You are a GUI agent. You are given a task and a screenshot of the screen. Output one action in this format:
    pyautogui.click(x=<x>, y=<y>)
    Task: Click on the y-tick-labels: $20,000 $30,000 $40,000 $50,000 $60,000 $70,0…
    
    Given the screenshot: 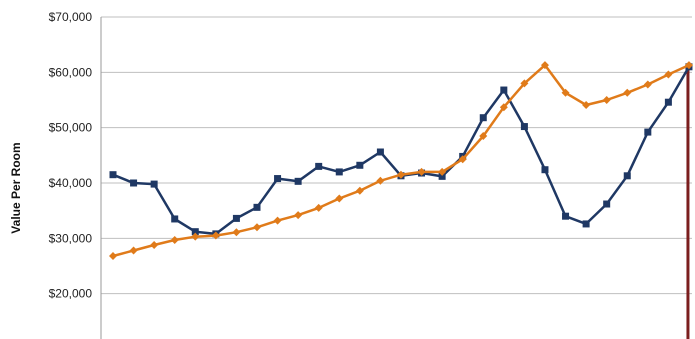 What is the action you would take?
    pyautogui.click(x=71, y=155)
    